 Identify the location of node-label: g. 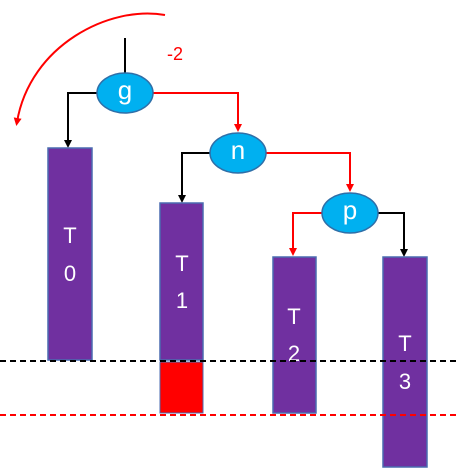
(125, 90).